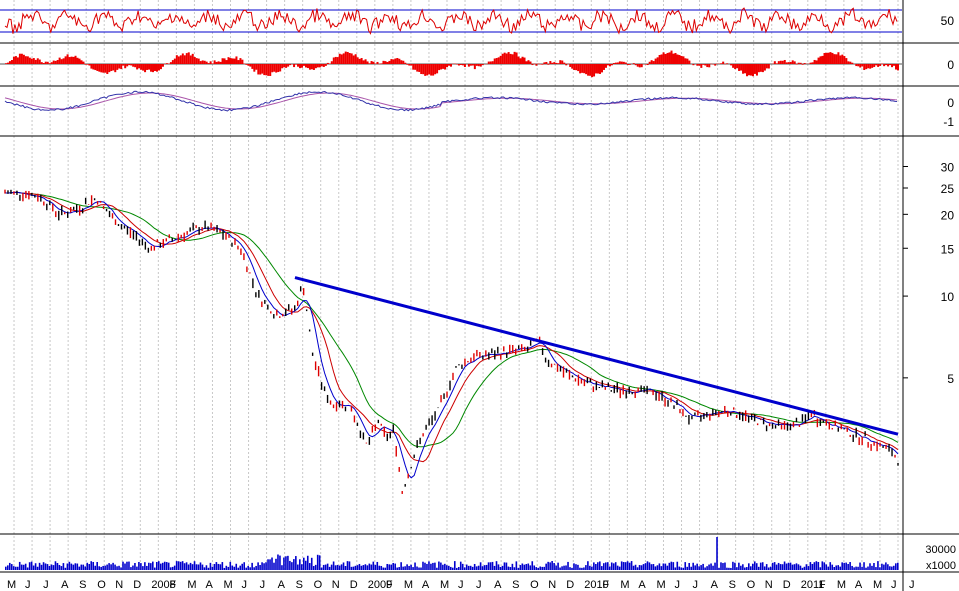 The image size is (959, 591). What do you see at coordinates (552, 585) in the screenshot?
I see `time-axis-label: N` at bounding box center [552, 585].